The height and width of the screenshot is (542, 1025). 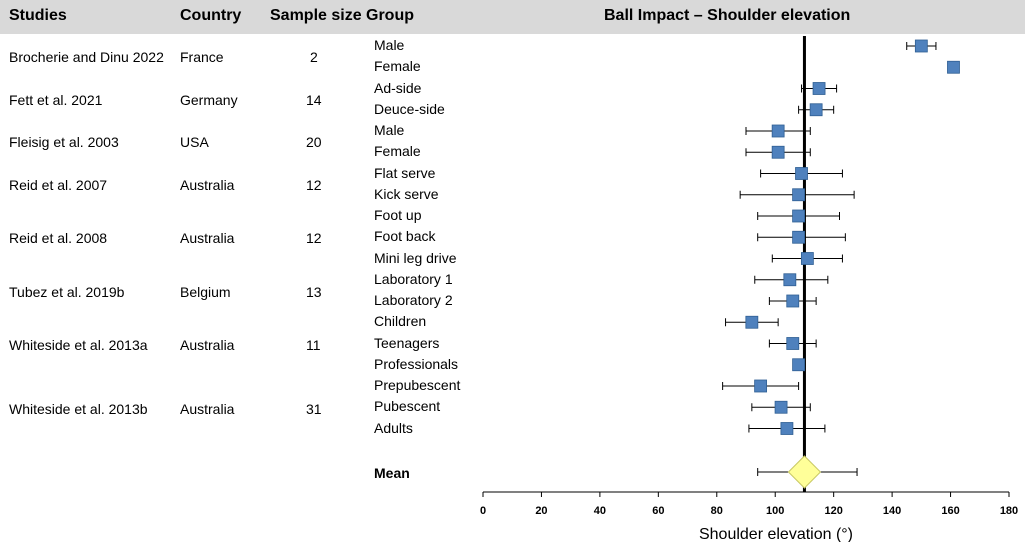 What do you see at coordinates (405, 236) in the screenshot?
I see `group-label: Foot back` at bounding box center [405, 236].